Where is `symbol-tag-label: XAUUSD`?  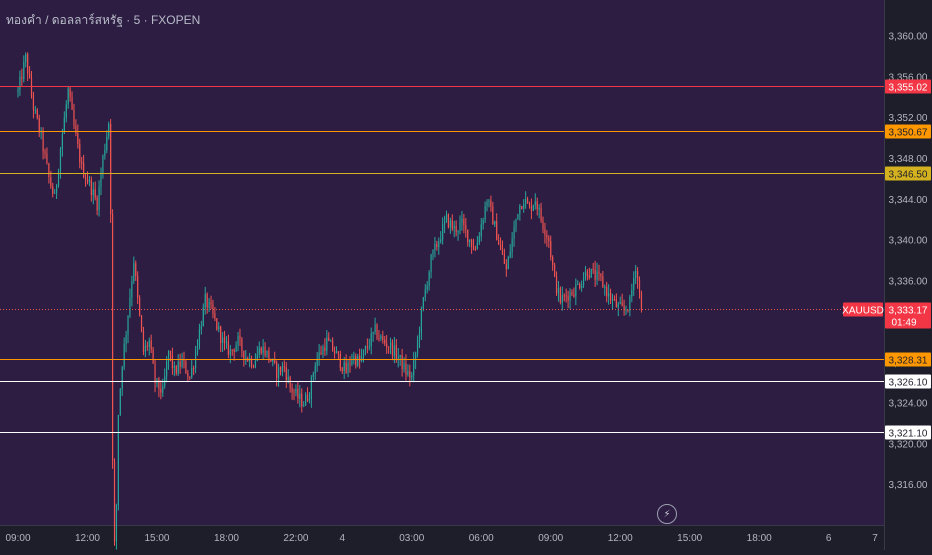 symbol-tag-label: XAUUSD is located at coordinates (863, 311).